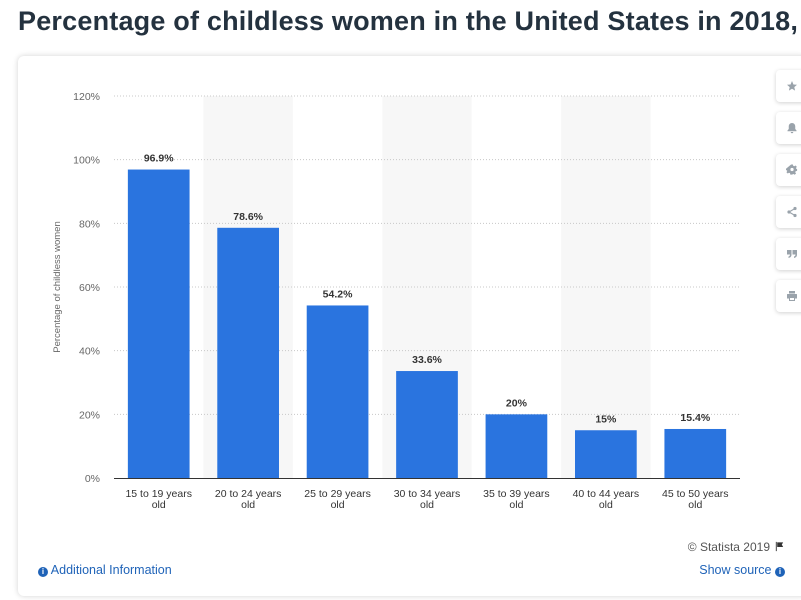 The height and width of the screenshot is (600, 801). Describe the element at coordinates (606, 494) in the screenshot. I see `x-tick-label: 40 to 44 years` at that location.